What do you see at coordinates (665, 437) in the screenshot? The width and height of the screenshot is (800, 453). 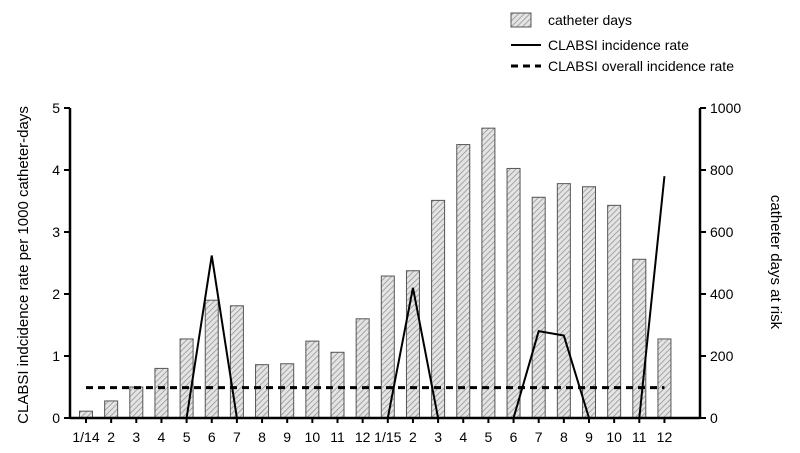 I see `x-tick-label-23: 12` at bounding box center [665, 437].